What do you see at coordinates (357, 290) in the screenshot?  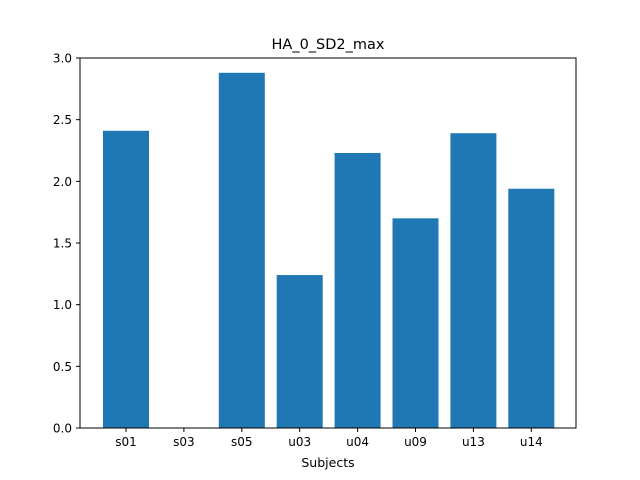 I see `bar-u04` at bounding box center [357, 290].